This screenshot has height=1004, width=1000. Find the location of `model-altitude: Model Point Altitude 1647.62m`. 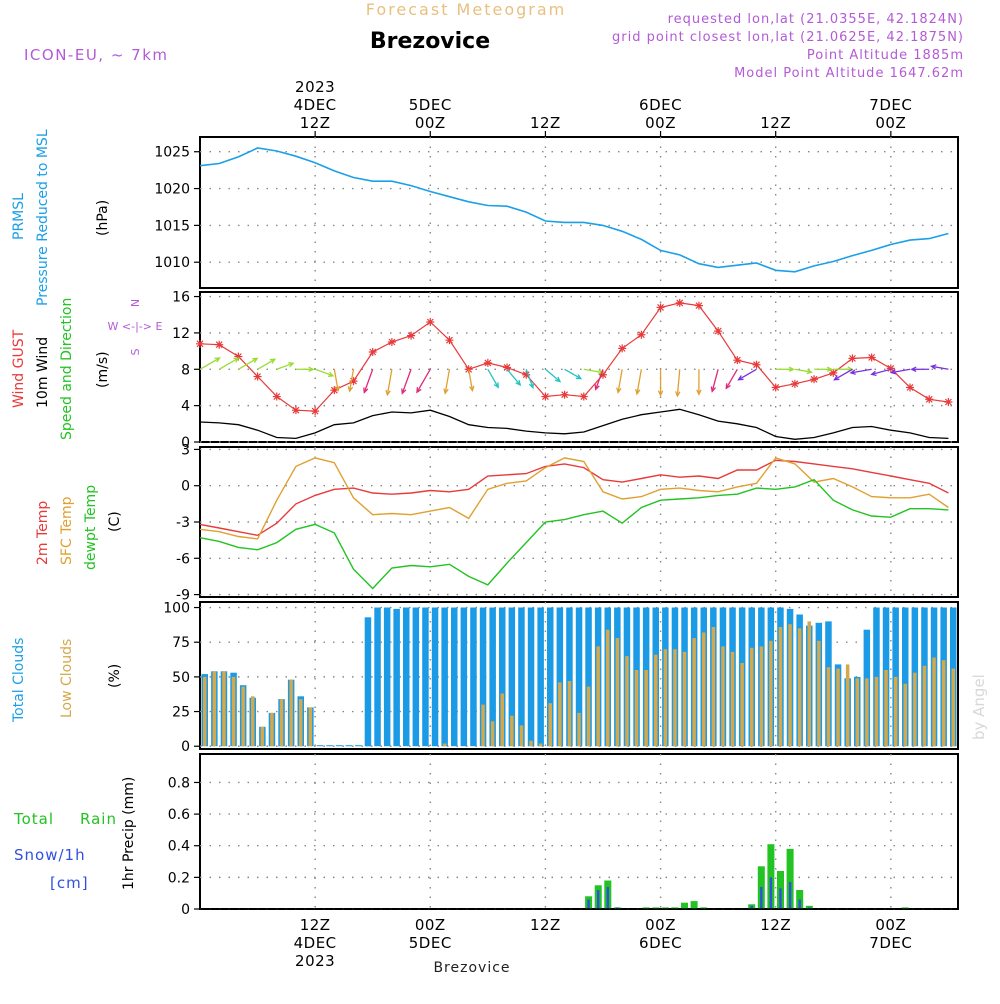

model-altitude: Model Point Altitude 1647.62m is located at coordinates (849, 73).